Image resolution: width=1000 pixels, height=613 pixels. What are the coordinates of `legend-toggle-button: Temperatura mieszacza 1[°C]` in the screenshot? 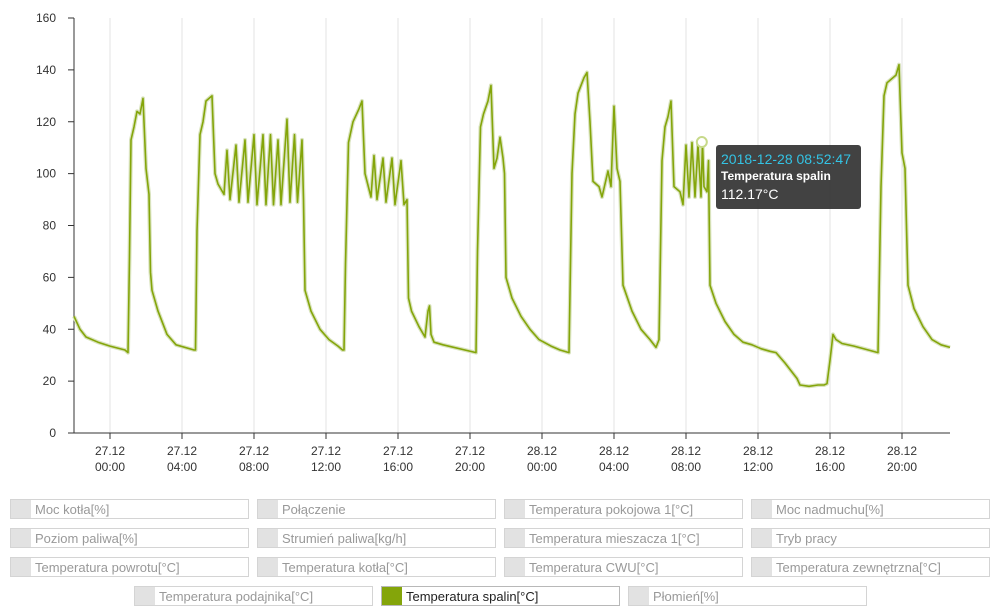 It's located at (623, 538).